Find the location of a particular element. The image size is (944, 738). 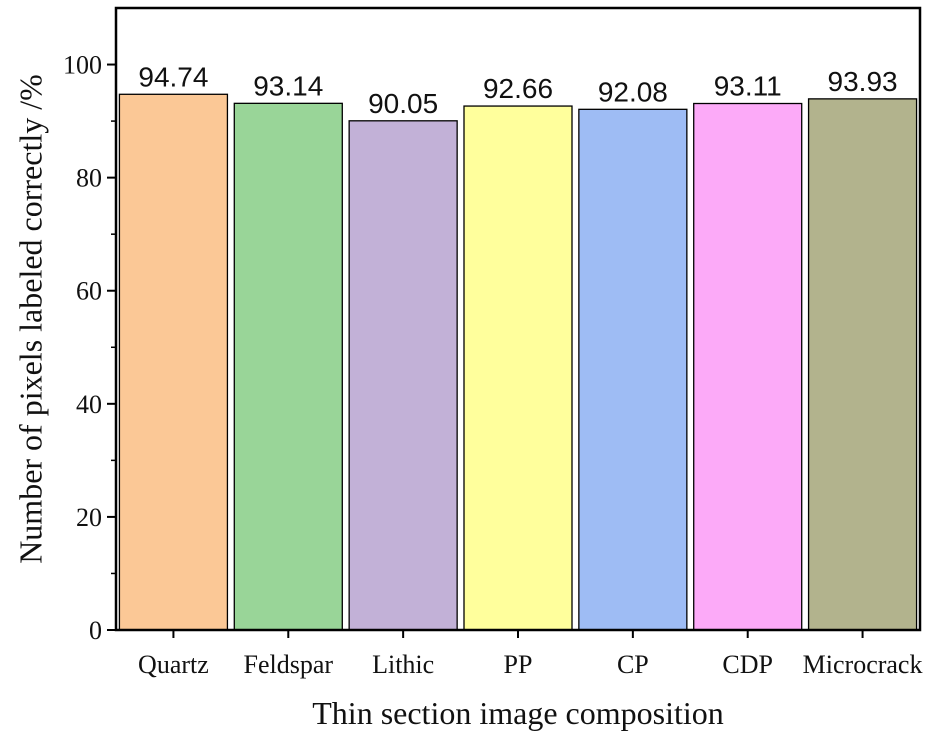

x-tick-label-cp: CP is located at coordinates (633, 664).